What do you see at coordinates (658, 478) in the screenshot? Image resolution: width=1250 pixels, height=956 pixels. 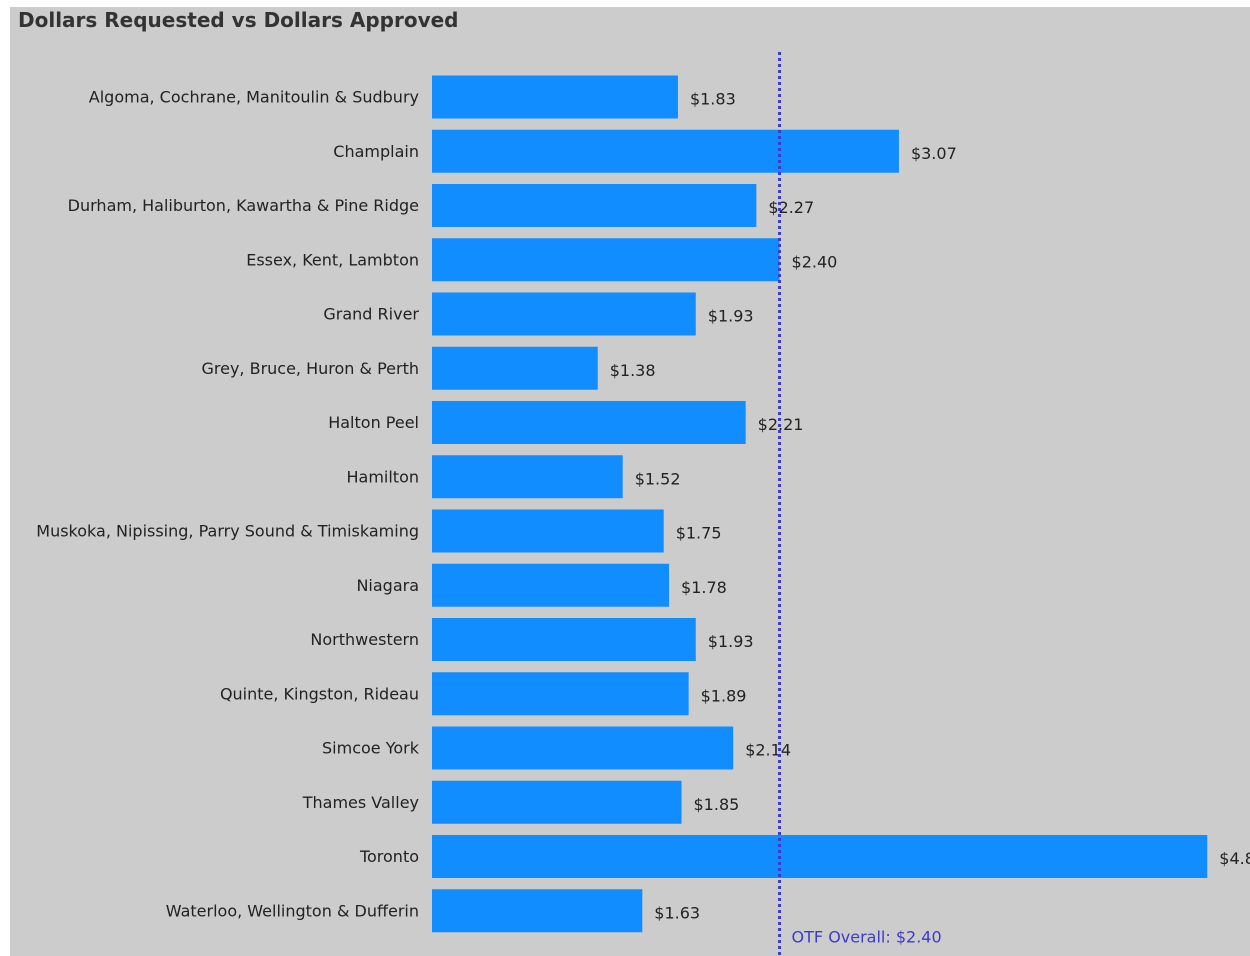 I see `data-label: $1.52` at bounding box center [658, 478].